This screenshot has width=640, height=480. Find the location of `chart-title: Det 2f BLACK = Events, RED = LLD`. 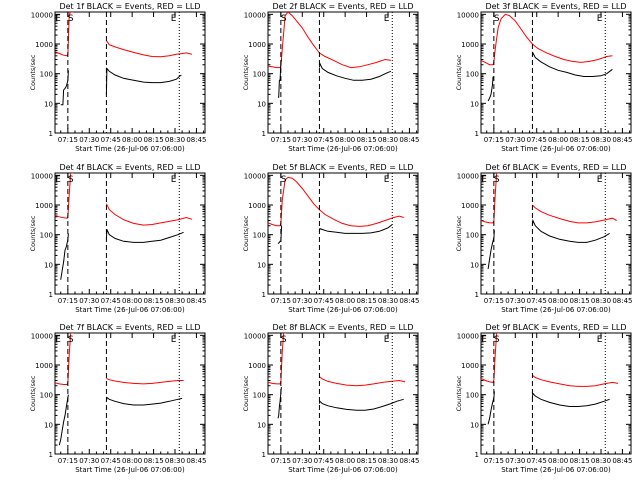

chart-title: Det 2f BLACK = Events, RED = LLD is located at coordinates (342, 6).